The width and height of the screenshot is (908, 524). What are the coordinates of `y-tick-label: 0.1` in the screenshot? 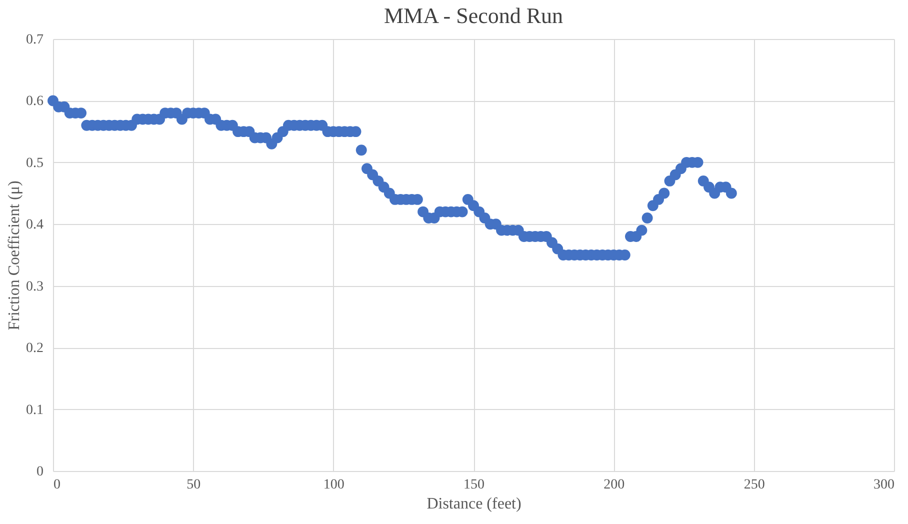 It's located at (35, 410).